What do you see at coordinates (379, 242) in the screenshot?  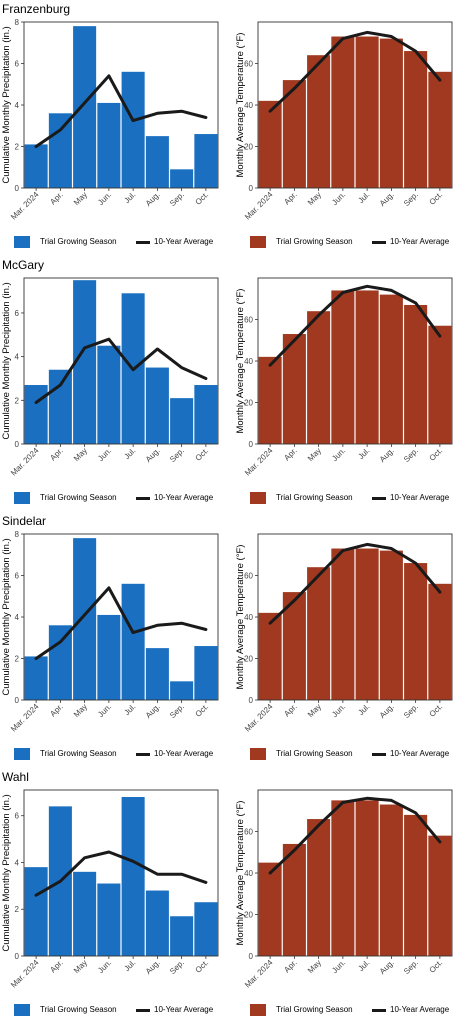 I see `legend-line-swatch` at bounding box center [379, 242].